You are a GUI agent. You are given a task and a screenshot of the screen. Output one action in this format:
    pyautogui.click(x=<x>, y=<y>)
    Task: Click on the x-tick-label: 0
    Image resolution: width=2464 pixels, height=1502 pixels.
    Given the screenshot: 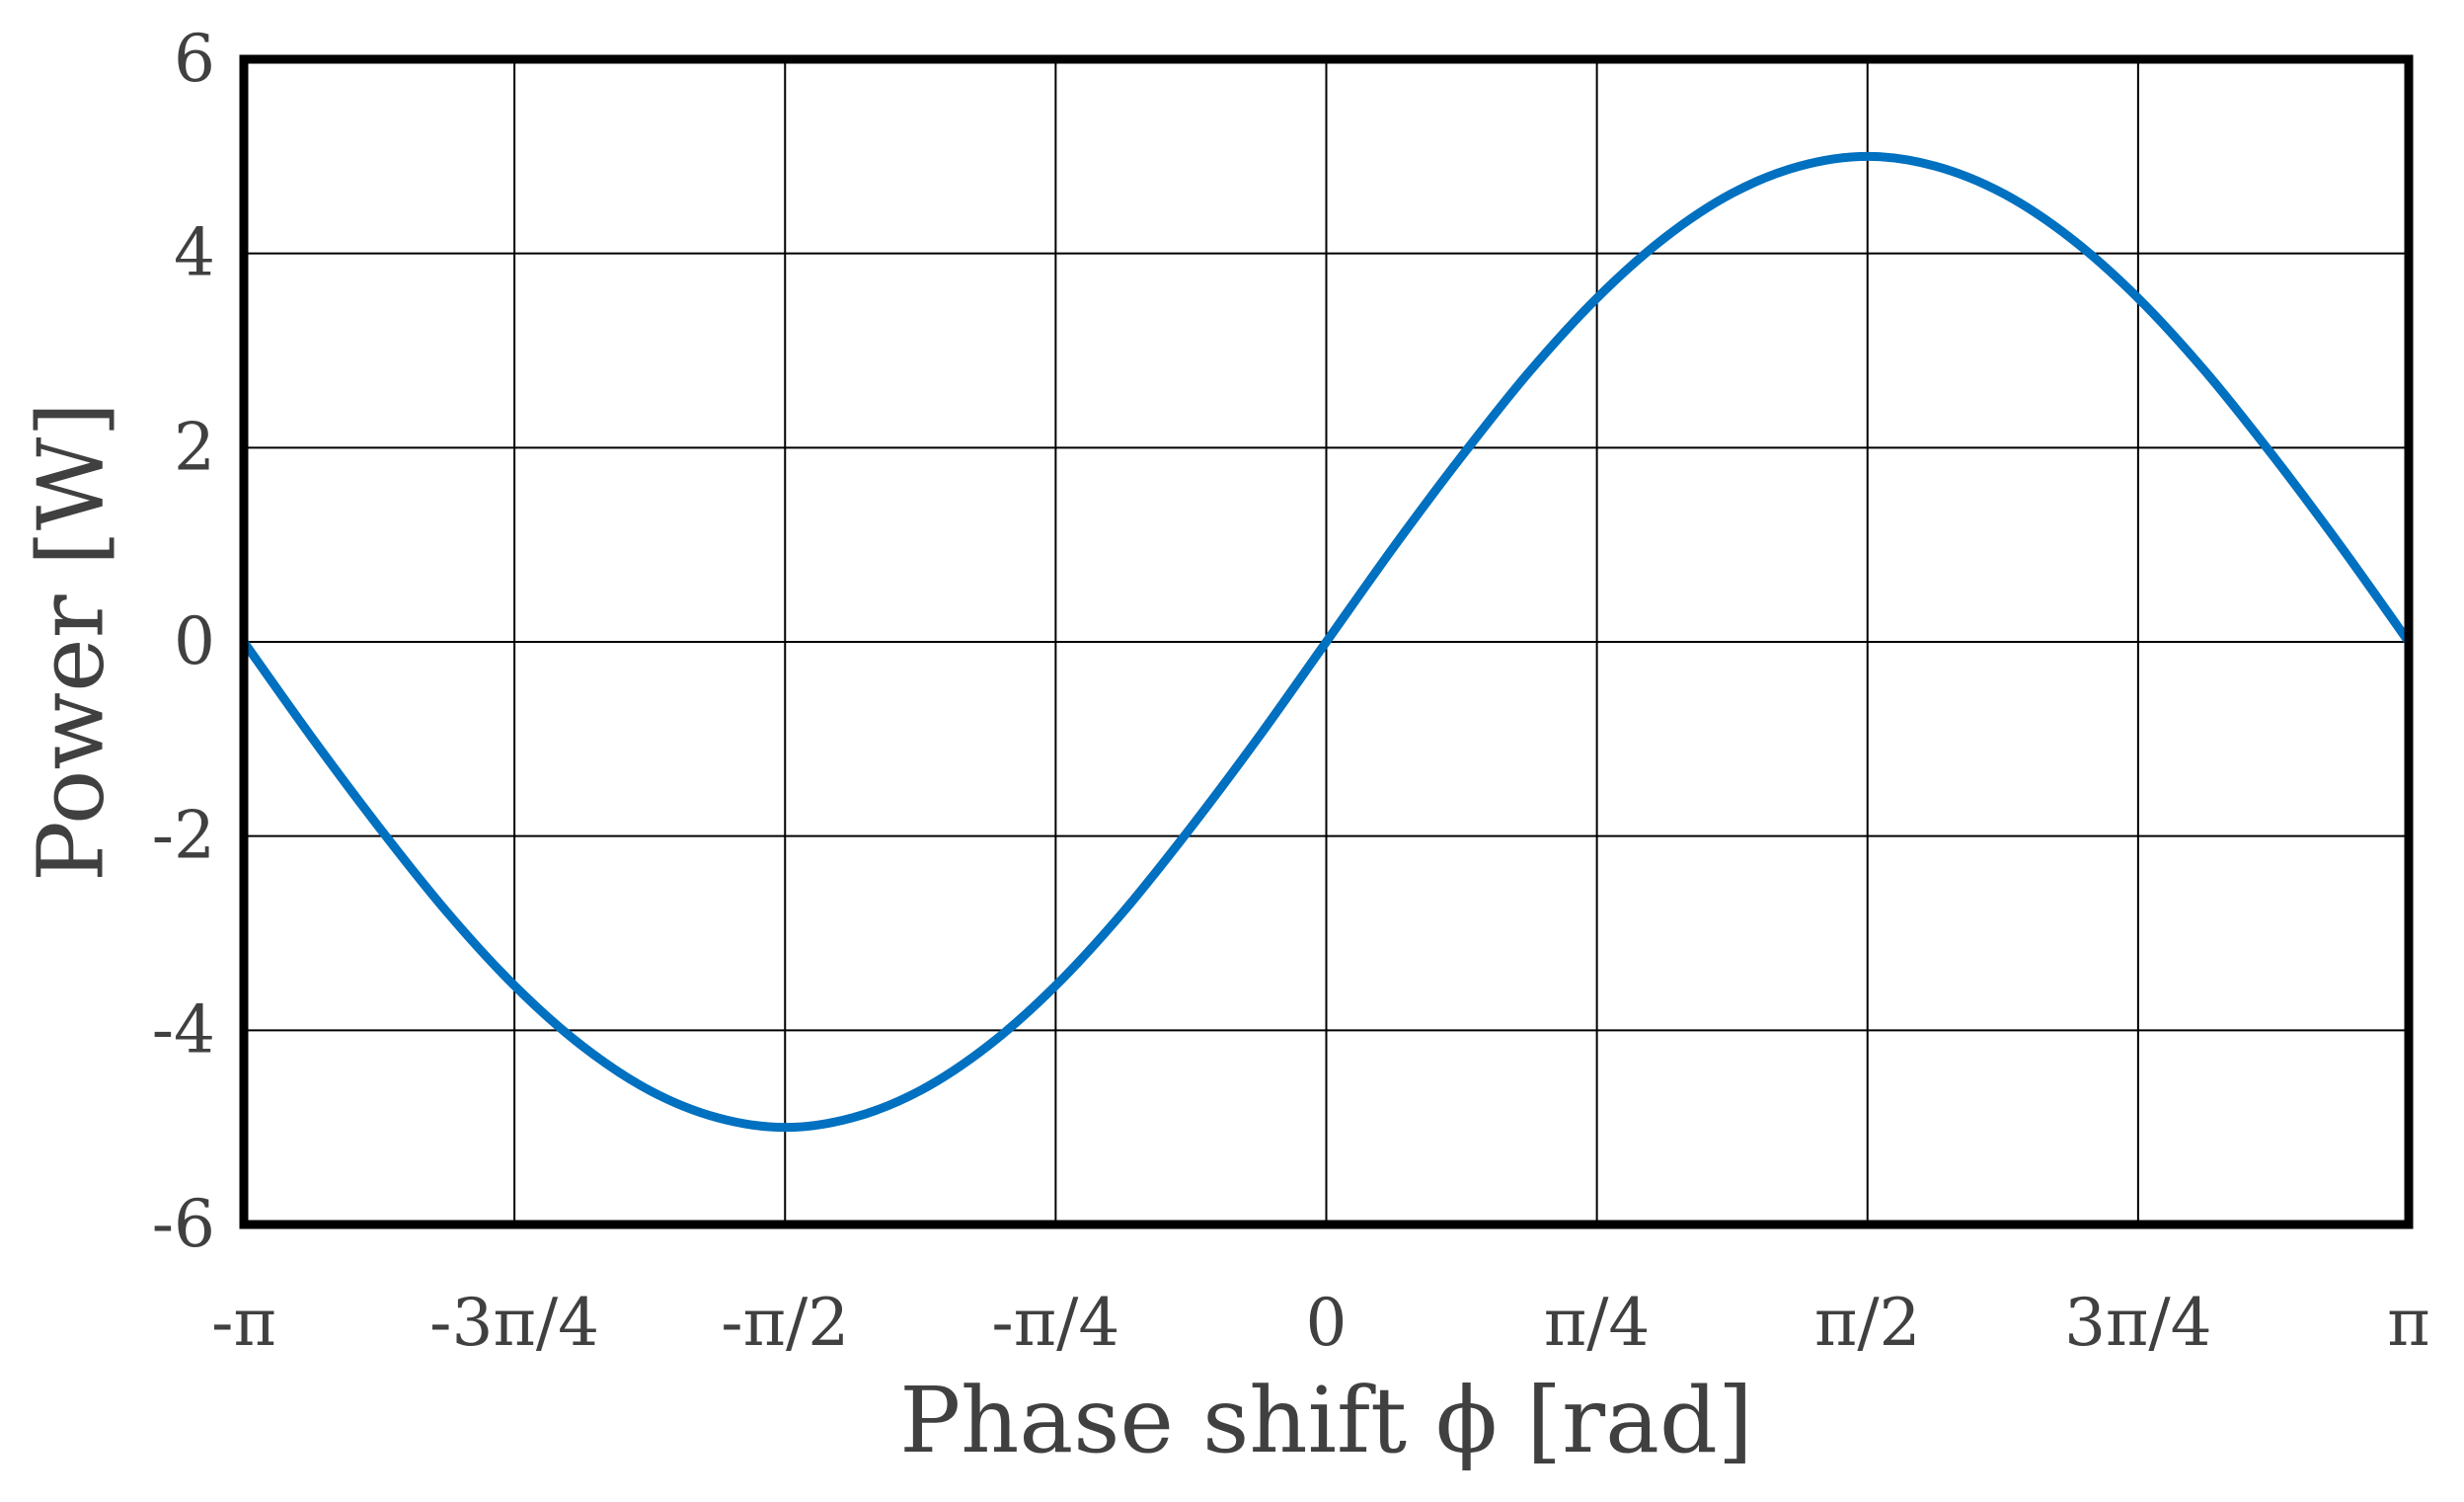 What is the action you would take?
    pyautogui.click(x=1327, y=1323)
    